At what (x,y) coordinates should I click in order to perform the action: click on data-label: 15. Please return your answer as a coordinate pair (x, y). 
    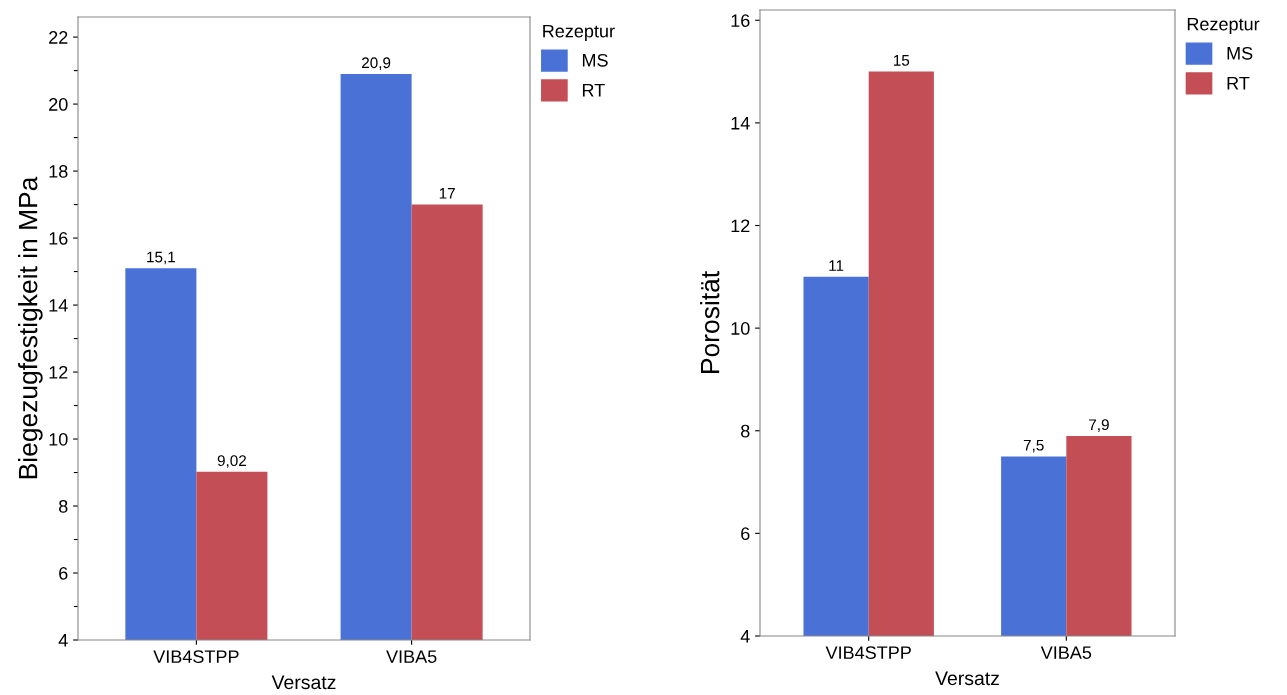
    Looking at the image, I should click on (901, 60).